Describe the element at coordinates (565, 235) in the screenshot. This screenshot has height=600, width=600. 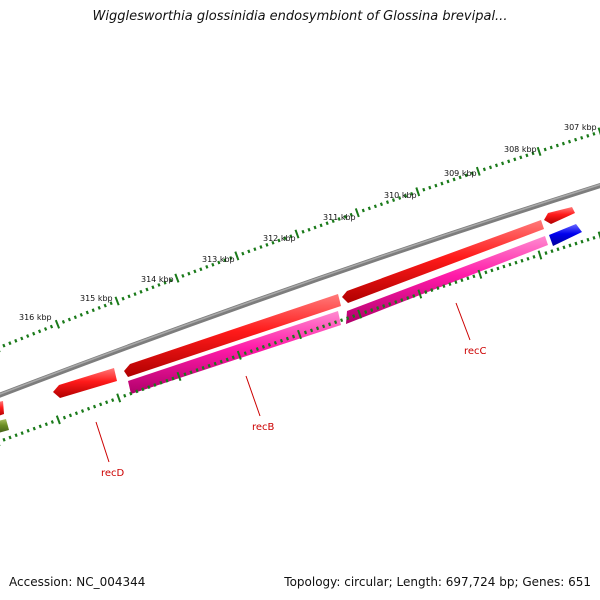
I see `gene-arrow-reverse-blue` at that location.